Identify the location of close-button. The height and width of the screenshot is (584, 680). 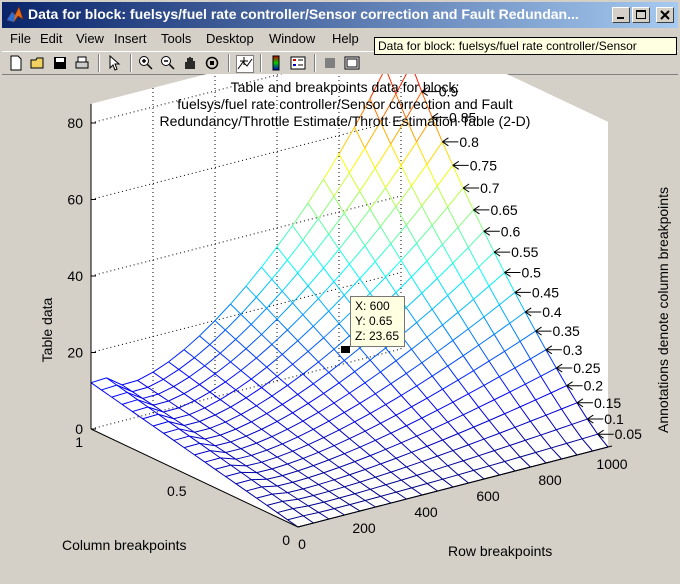
(665, 15).